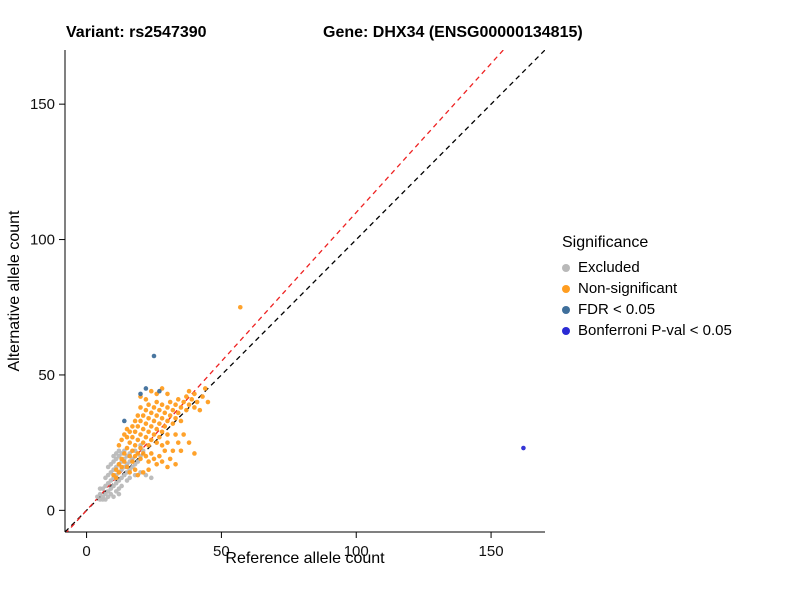 This screenshot has width=800, height=600. Describe the element at coordinates (617, 309) in the screenshot. I see `legend-item-label: FDR < 0.05` at that location.